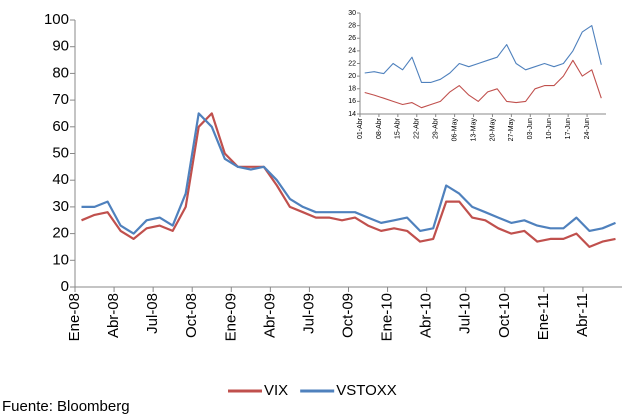  I want to click on y-tick-label: 16, so click(352, 101).